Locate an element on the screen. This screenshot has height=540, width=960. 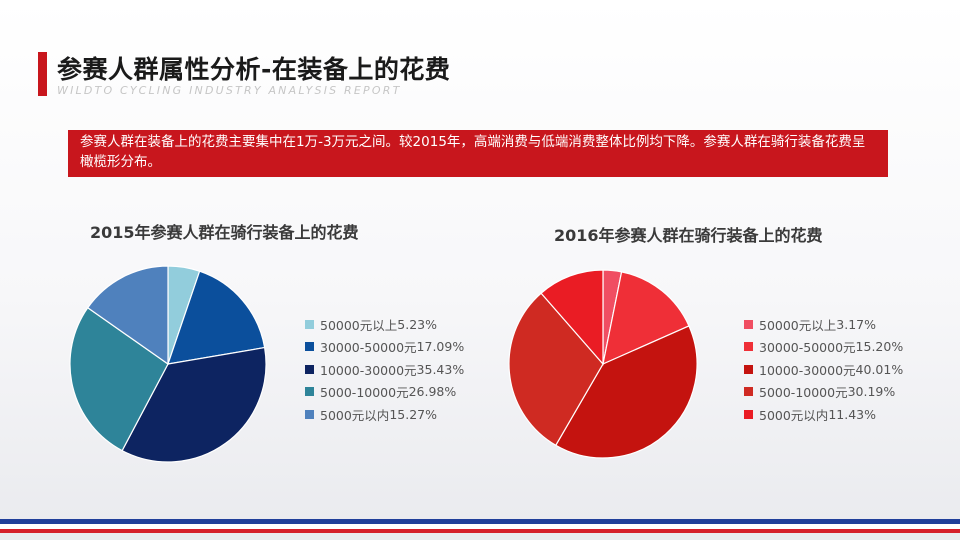
footer-stripe-blue is located at coordinates (480, 521).